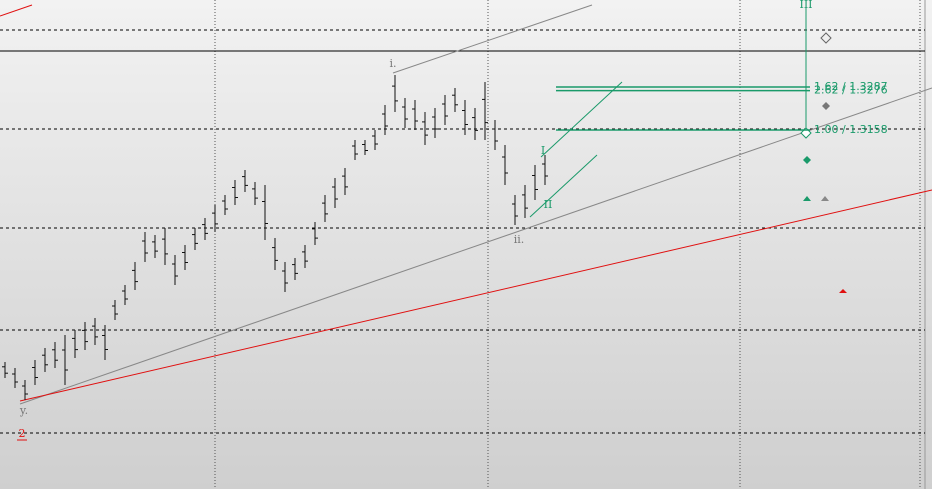 The width and height of the screenshot is (932, 489). Describe the element at coordinates (851, 129) in the screenshot. I see `fib-label: 1.00 / 1.3158` at that location.